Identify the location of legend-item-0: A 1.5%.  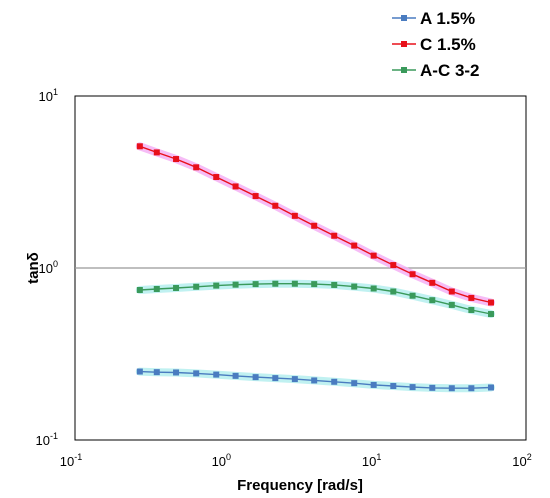
(433, 18).